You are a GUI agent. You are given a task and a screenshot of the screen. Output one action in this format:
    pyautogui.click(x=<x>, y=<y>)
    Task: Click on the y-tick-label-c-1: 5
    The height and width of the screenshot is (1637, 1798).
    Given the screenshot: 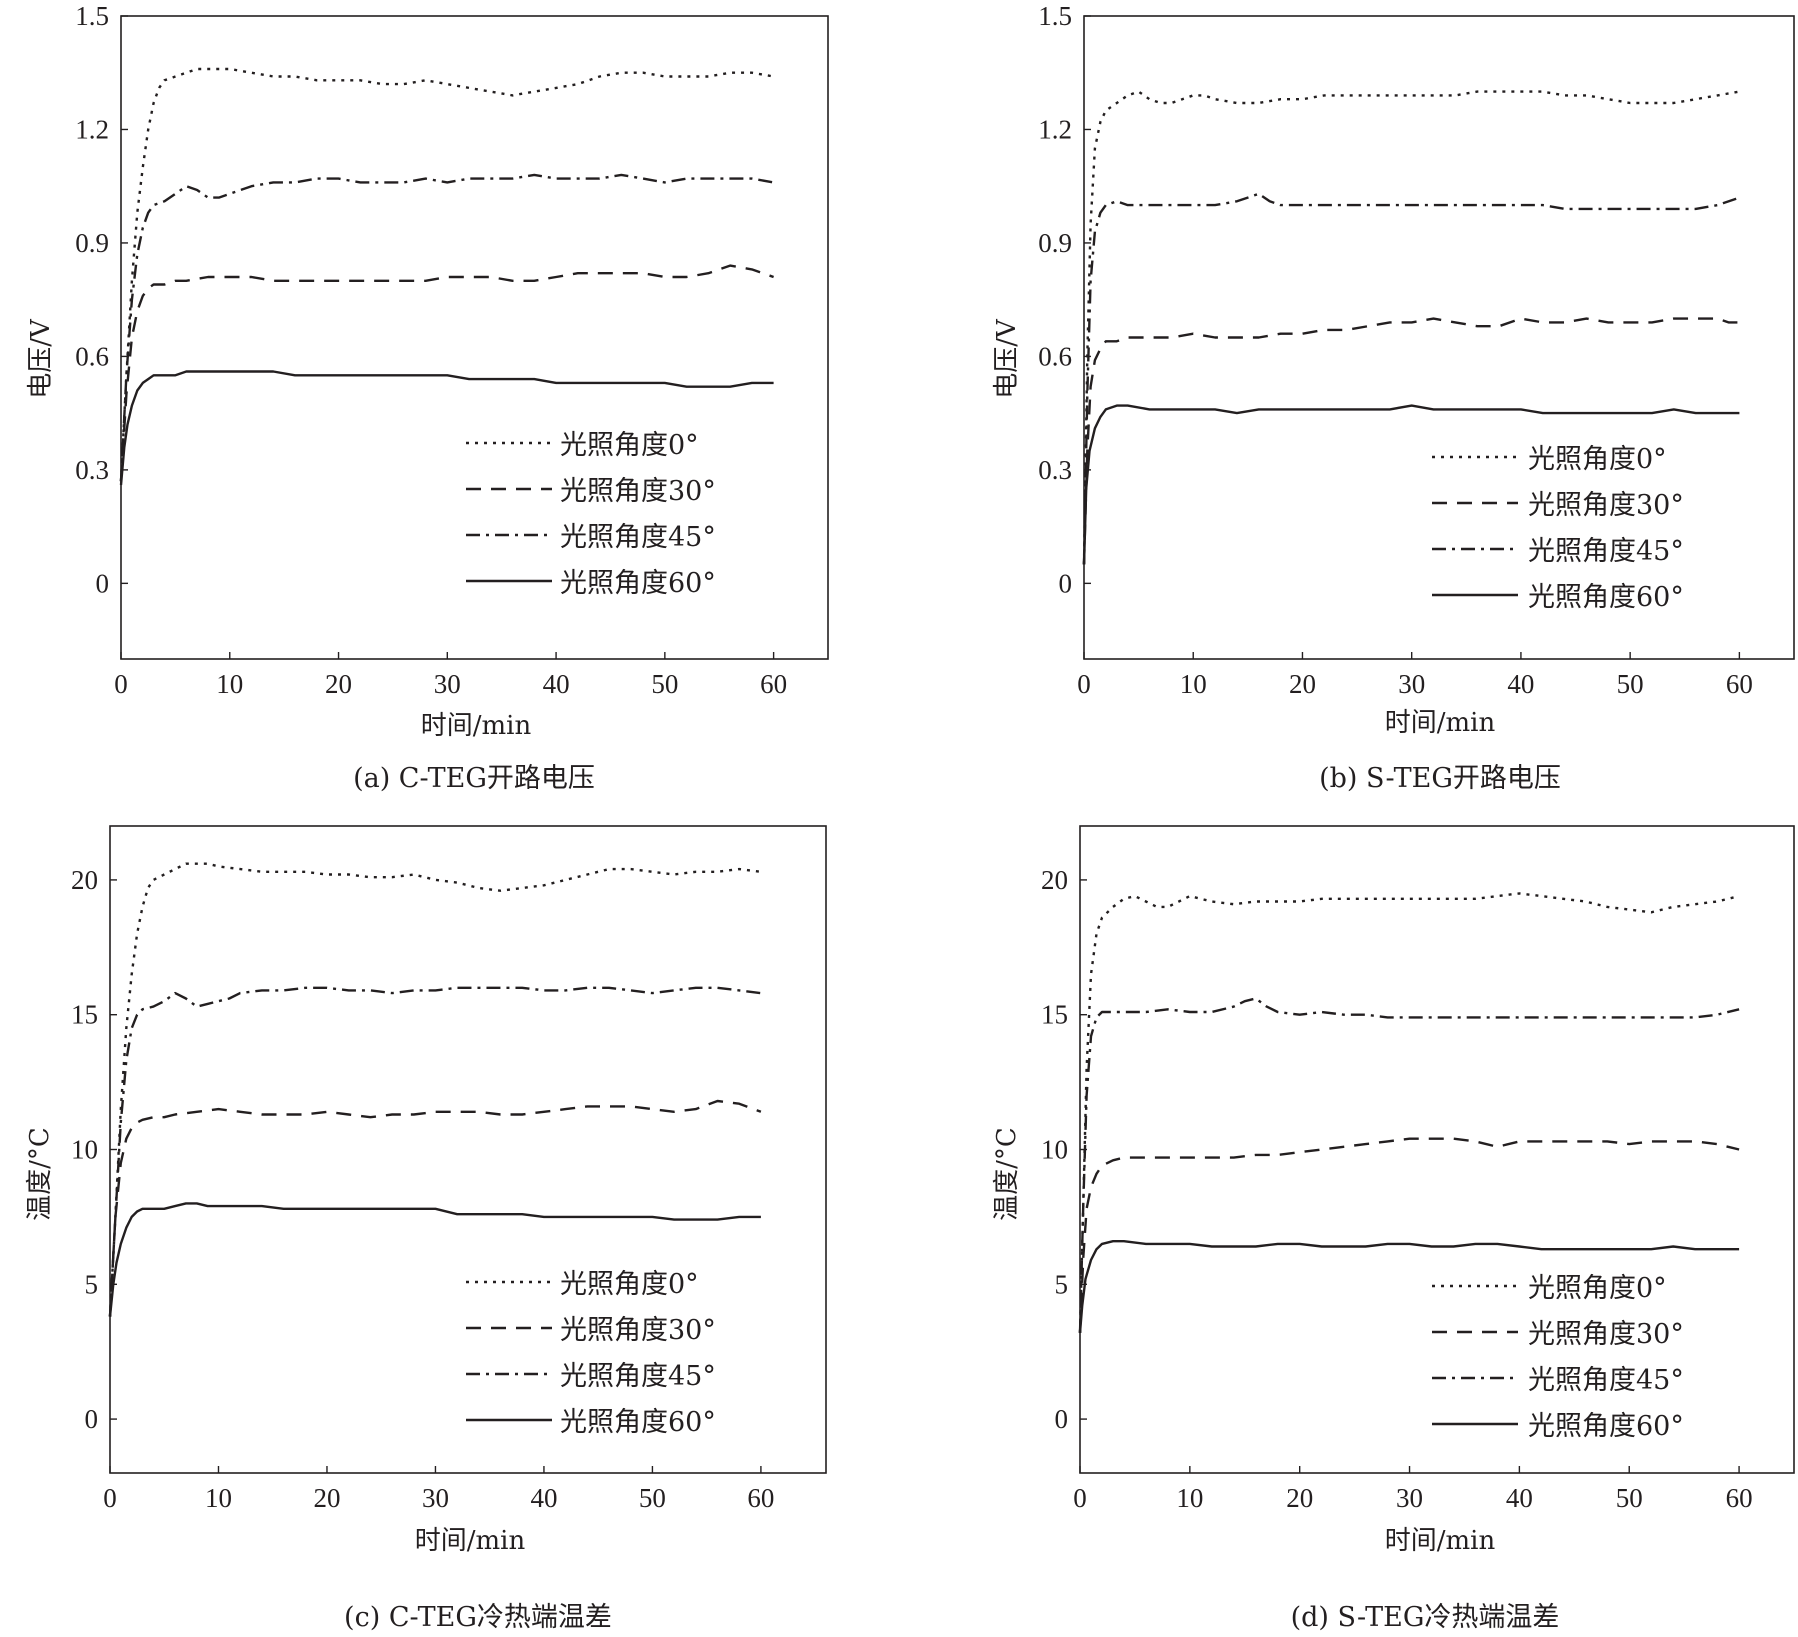 What is the action you would take?
    pyautogui.click(x=92, y=1284)
    